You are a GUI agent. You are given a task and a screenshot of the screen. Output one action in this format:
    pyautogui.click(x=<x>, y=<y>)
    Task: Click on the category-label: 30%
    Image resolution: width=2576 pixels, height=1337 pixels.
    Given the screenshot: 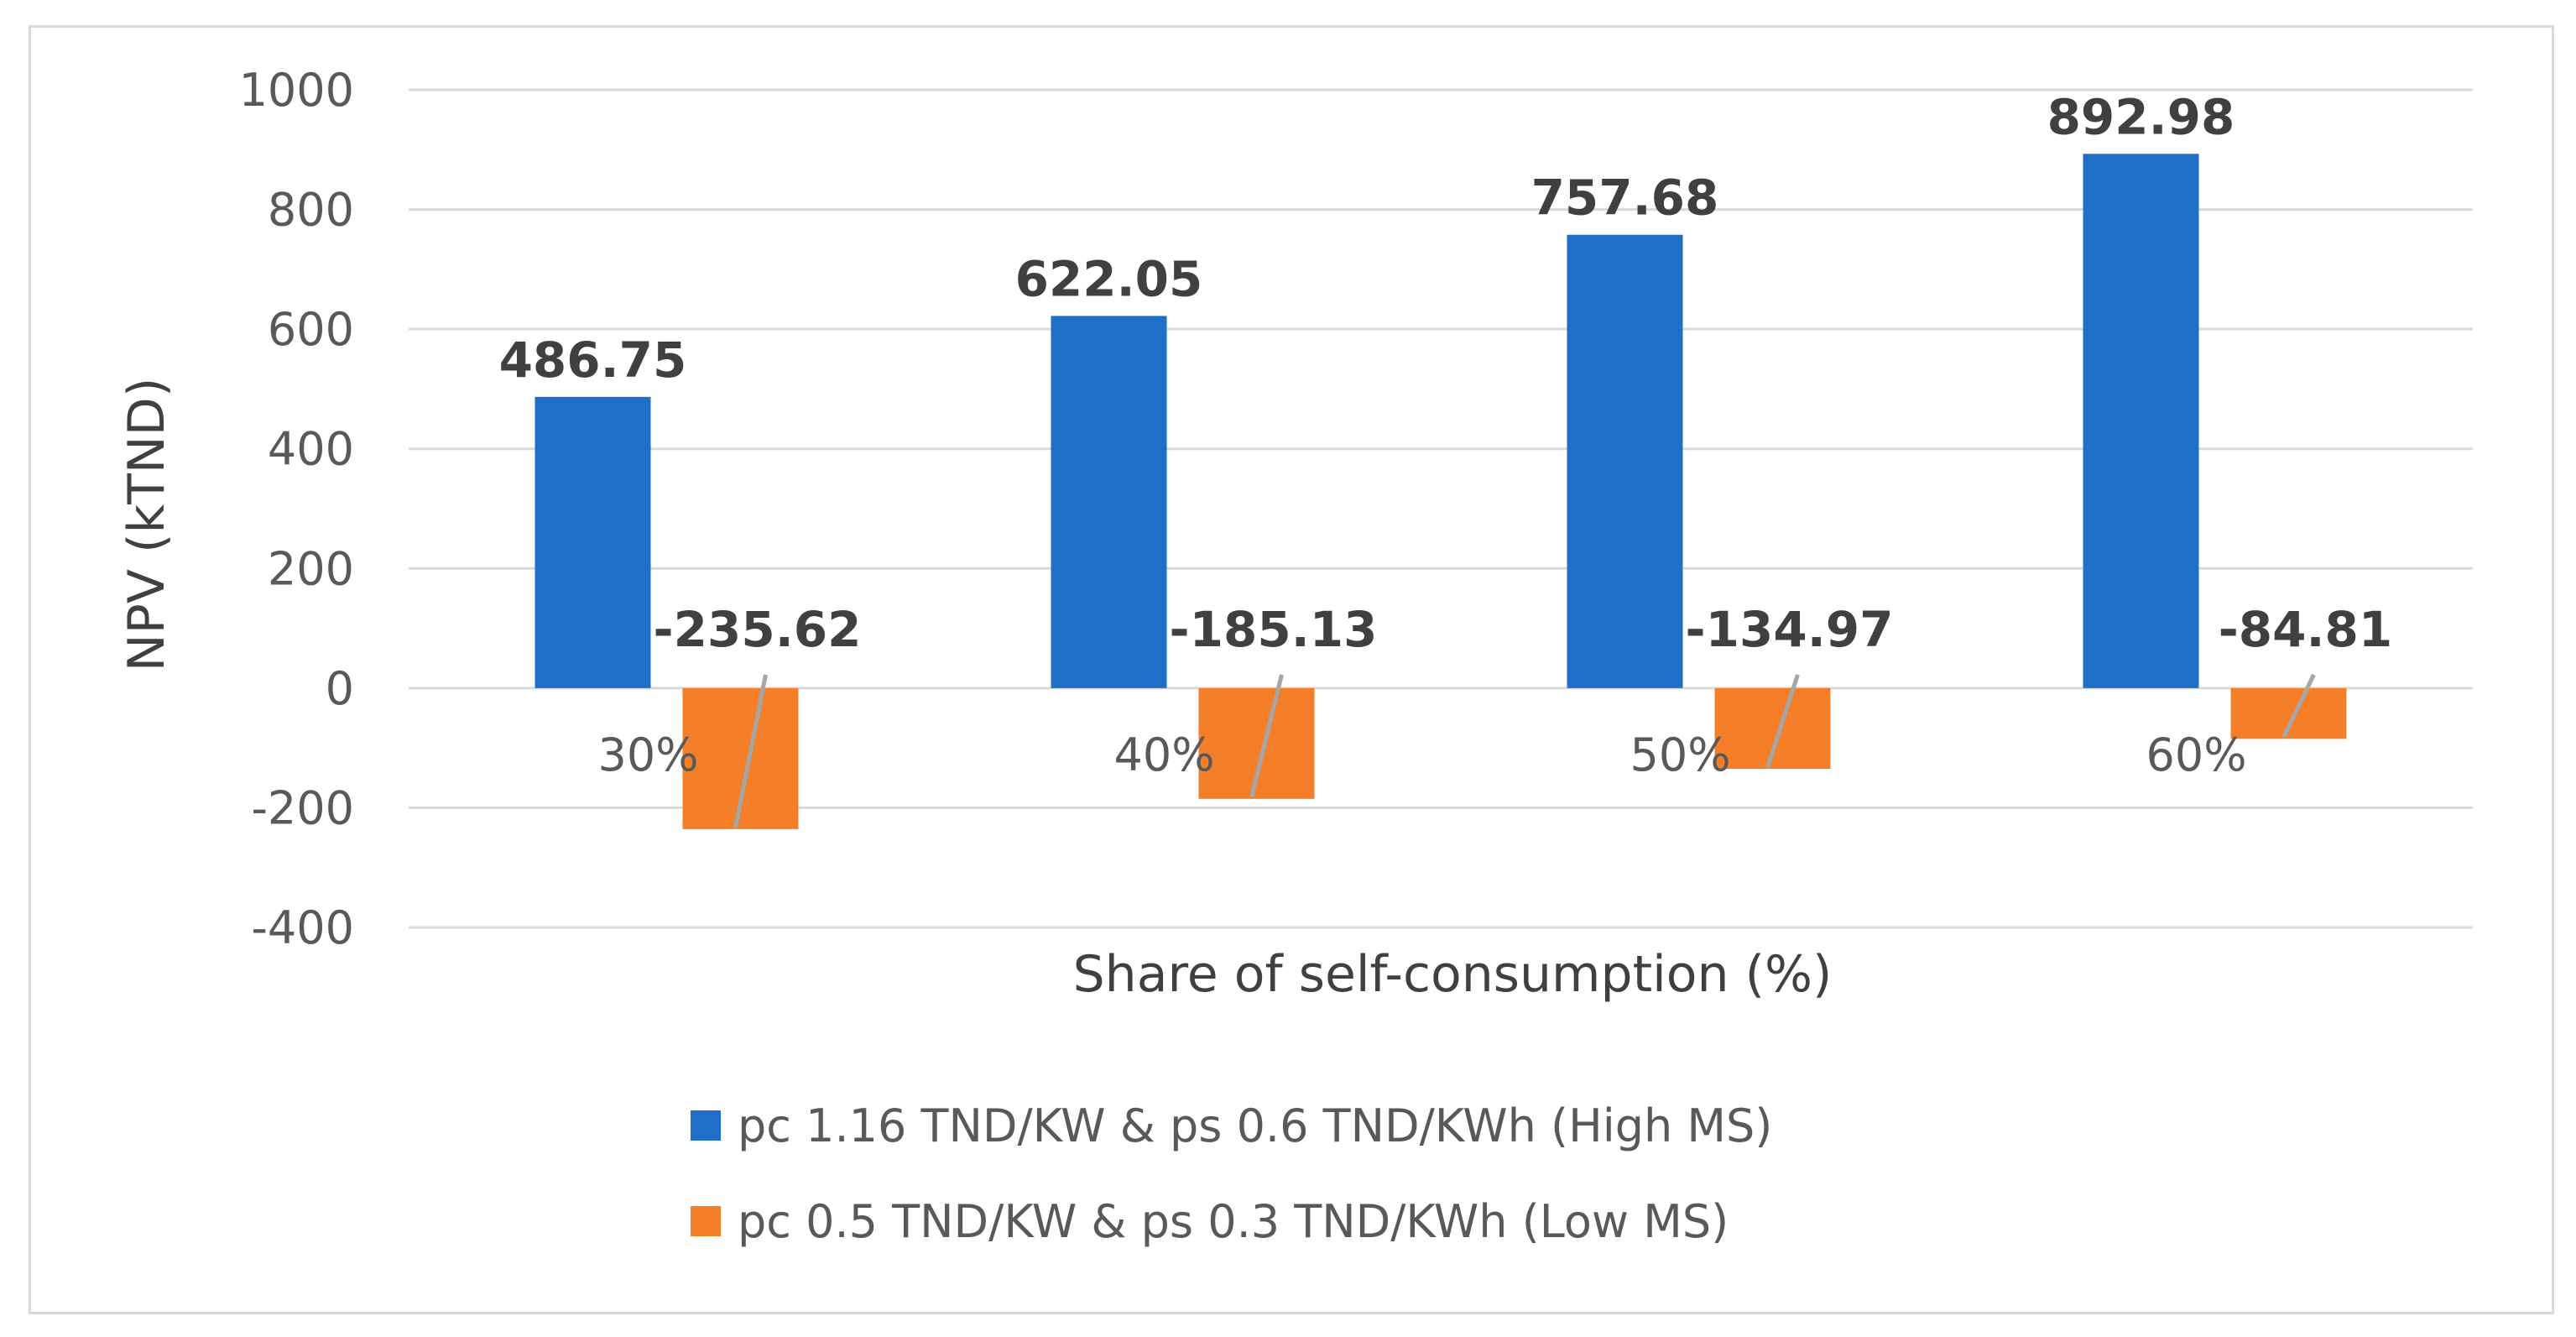 What is the action you would take?
    pyautogui.click(x=647, y=755)
    